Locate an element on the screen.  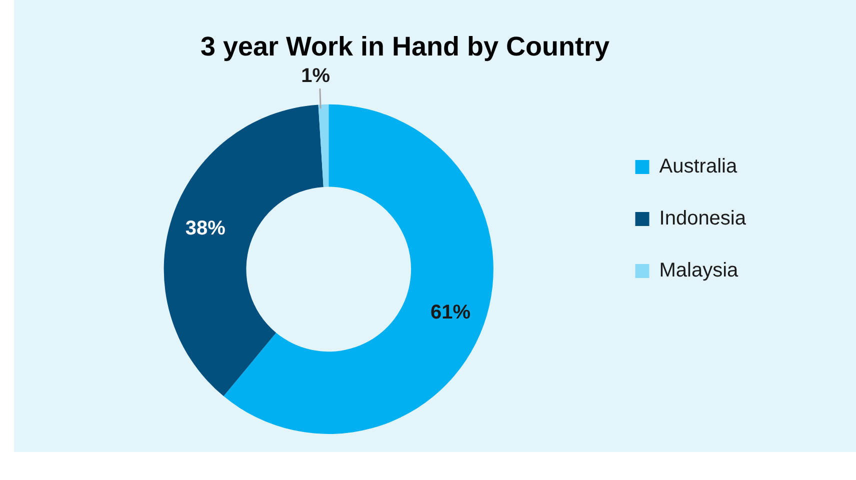
data-label: 61% is located at coordinates (450, 313).